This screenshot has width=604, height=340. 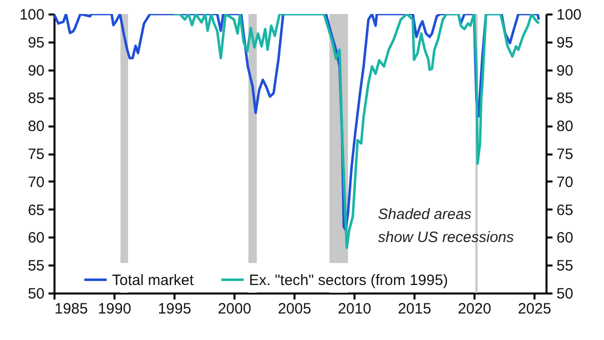 What do you see at coordinates (565, 266) in the screenshot?
I see `y2-tick-label: 55` at bounding box center [565, 266].